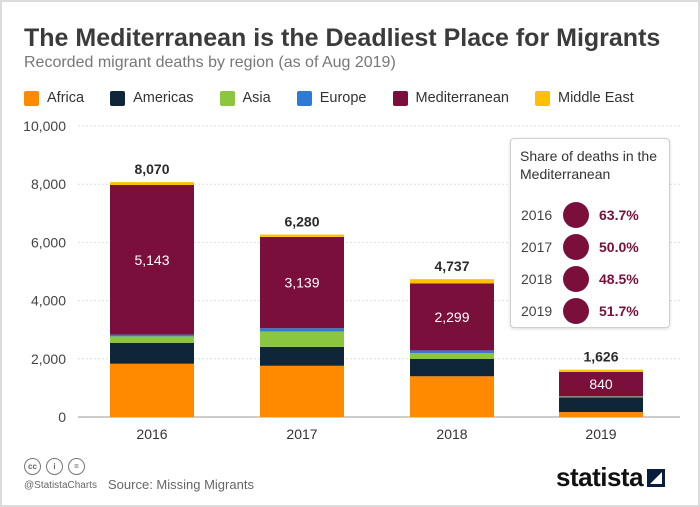 This screenshot has width=700, height=507. Describe the element at coordinates (163, 98) in the screenshot. I see `legend-label: Americas` at that location.